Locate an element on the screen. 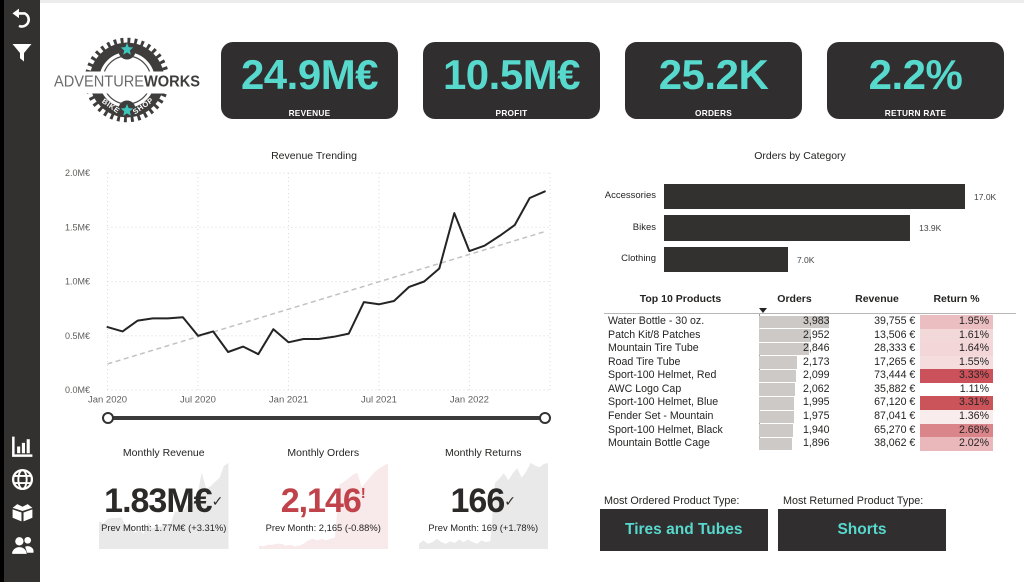 This screenshot has width=1024, height=582. nav-products-button is located at coordinates (22, 512).